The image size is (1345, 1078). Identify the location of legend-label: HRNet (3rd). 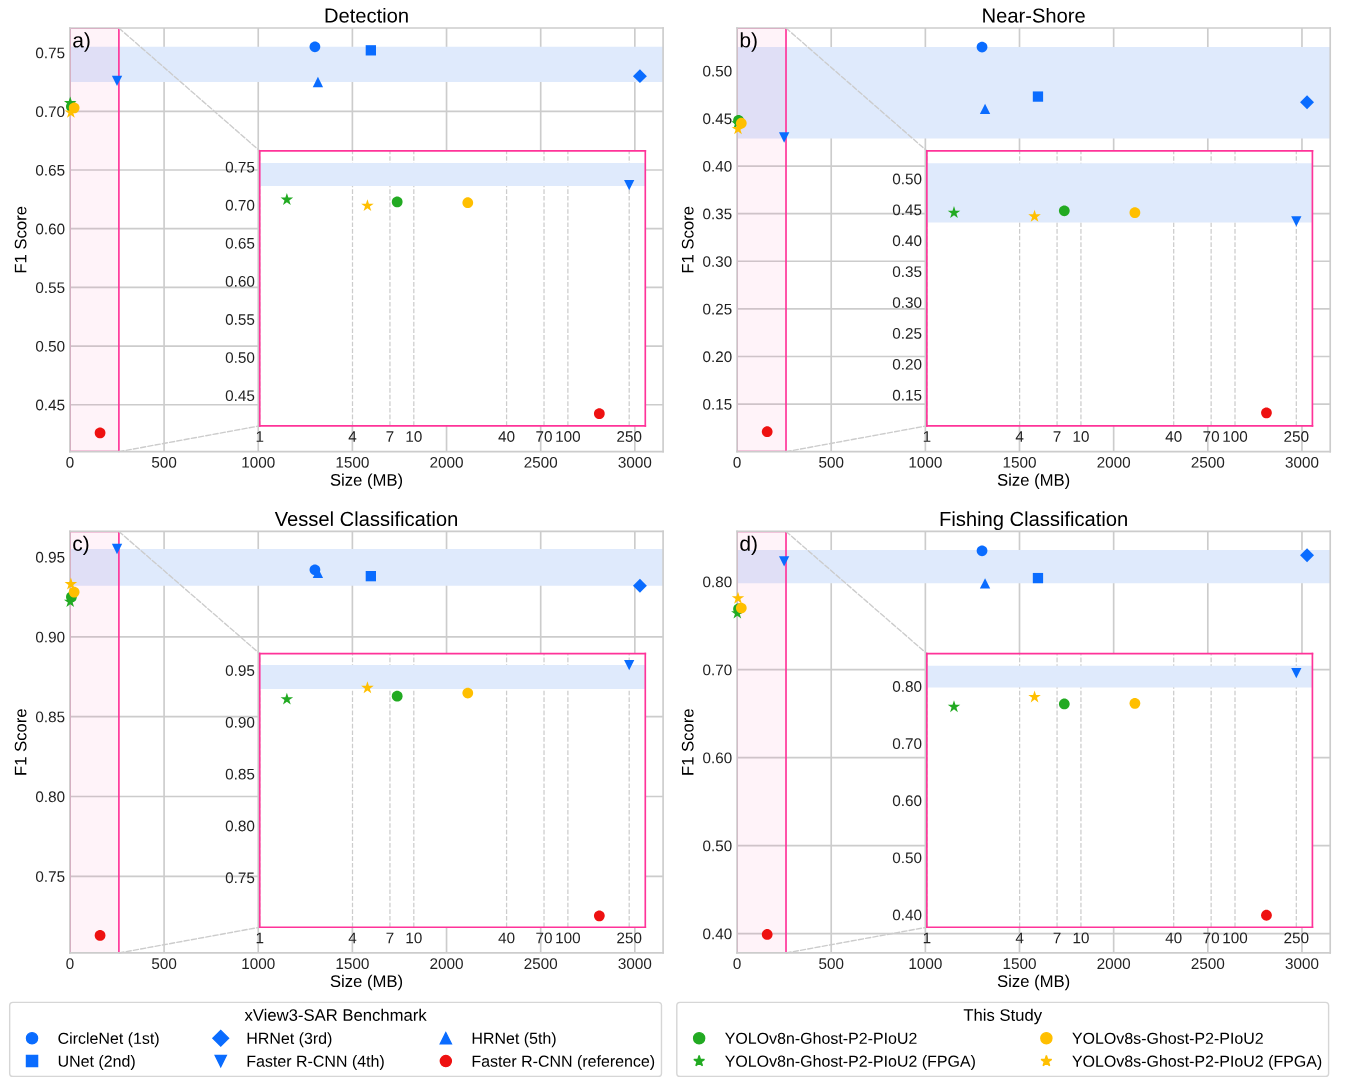
(289, 1040).